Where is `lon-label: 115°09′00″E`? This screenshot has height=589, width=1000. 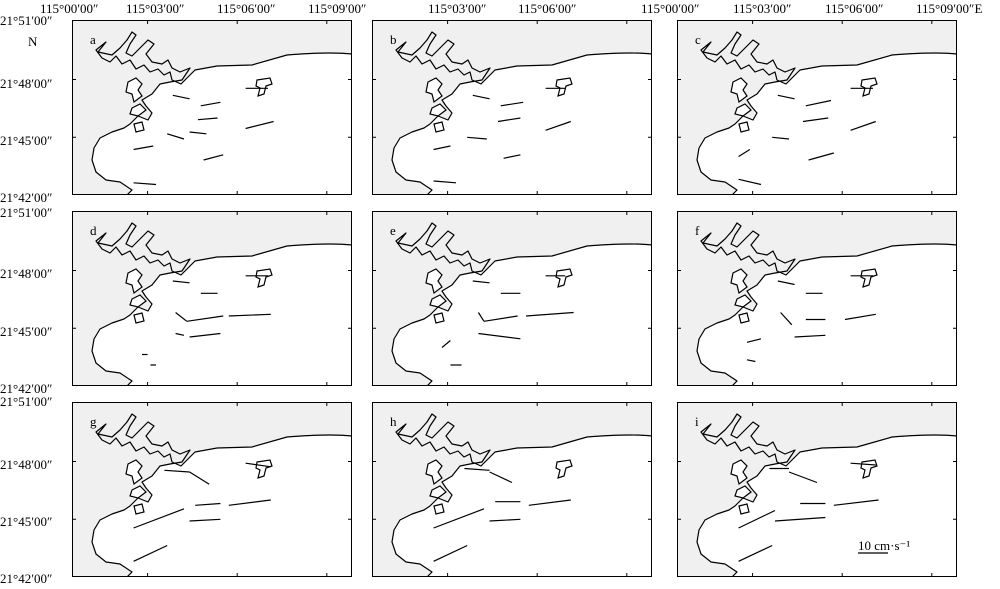 lon-label: 115°09′00″E is located at coordinates (949, 8).